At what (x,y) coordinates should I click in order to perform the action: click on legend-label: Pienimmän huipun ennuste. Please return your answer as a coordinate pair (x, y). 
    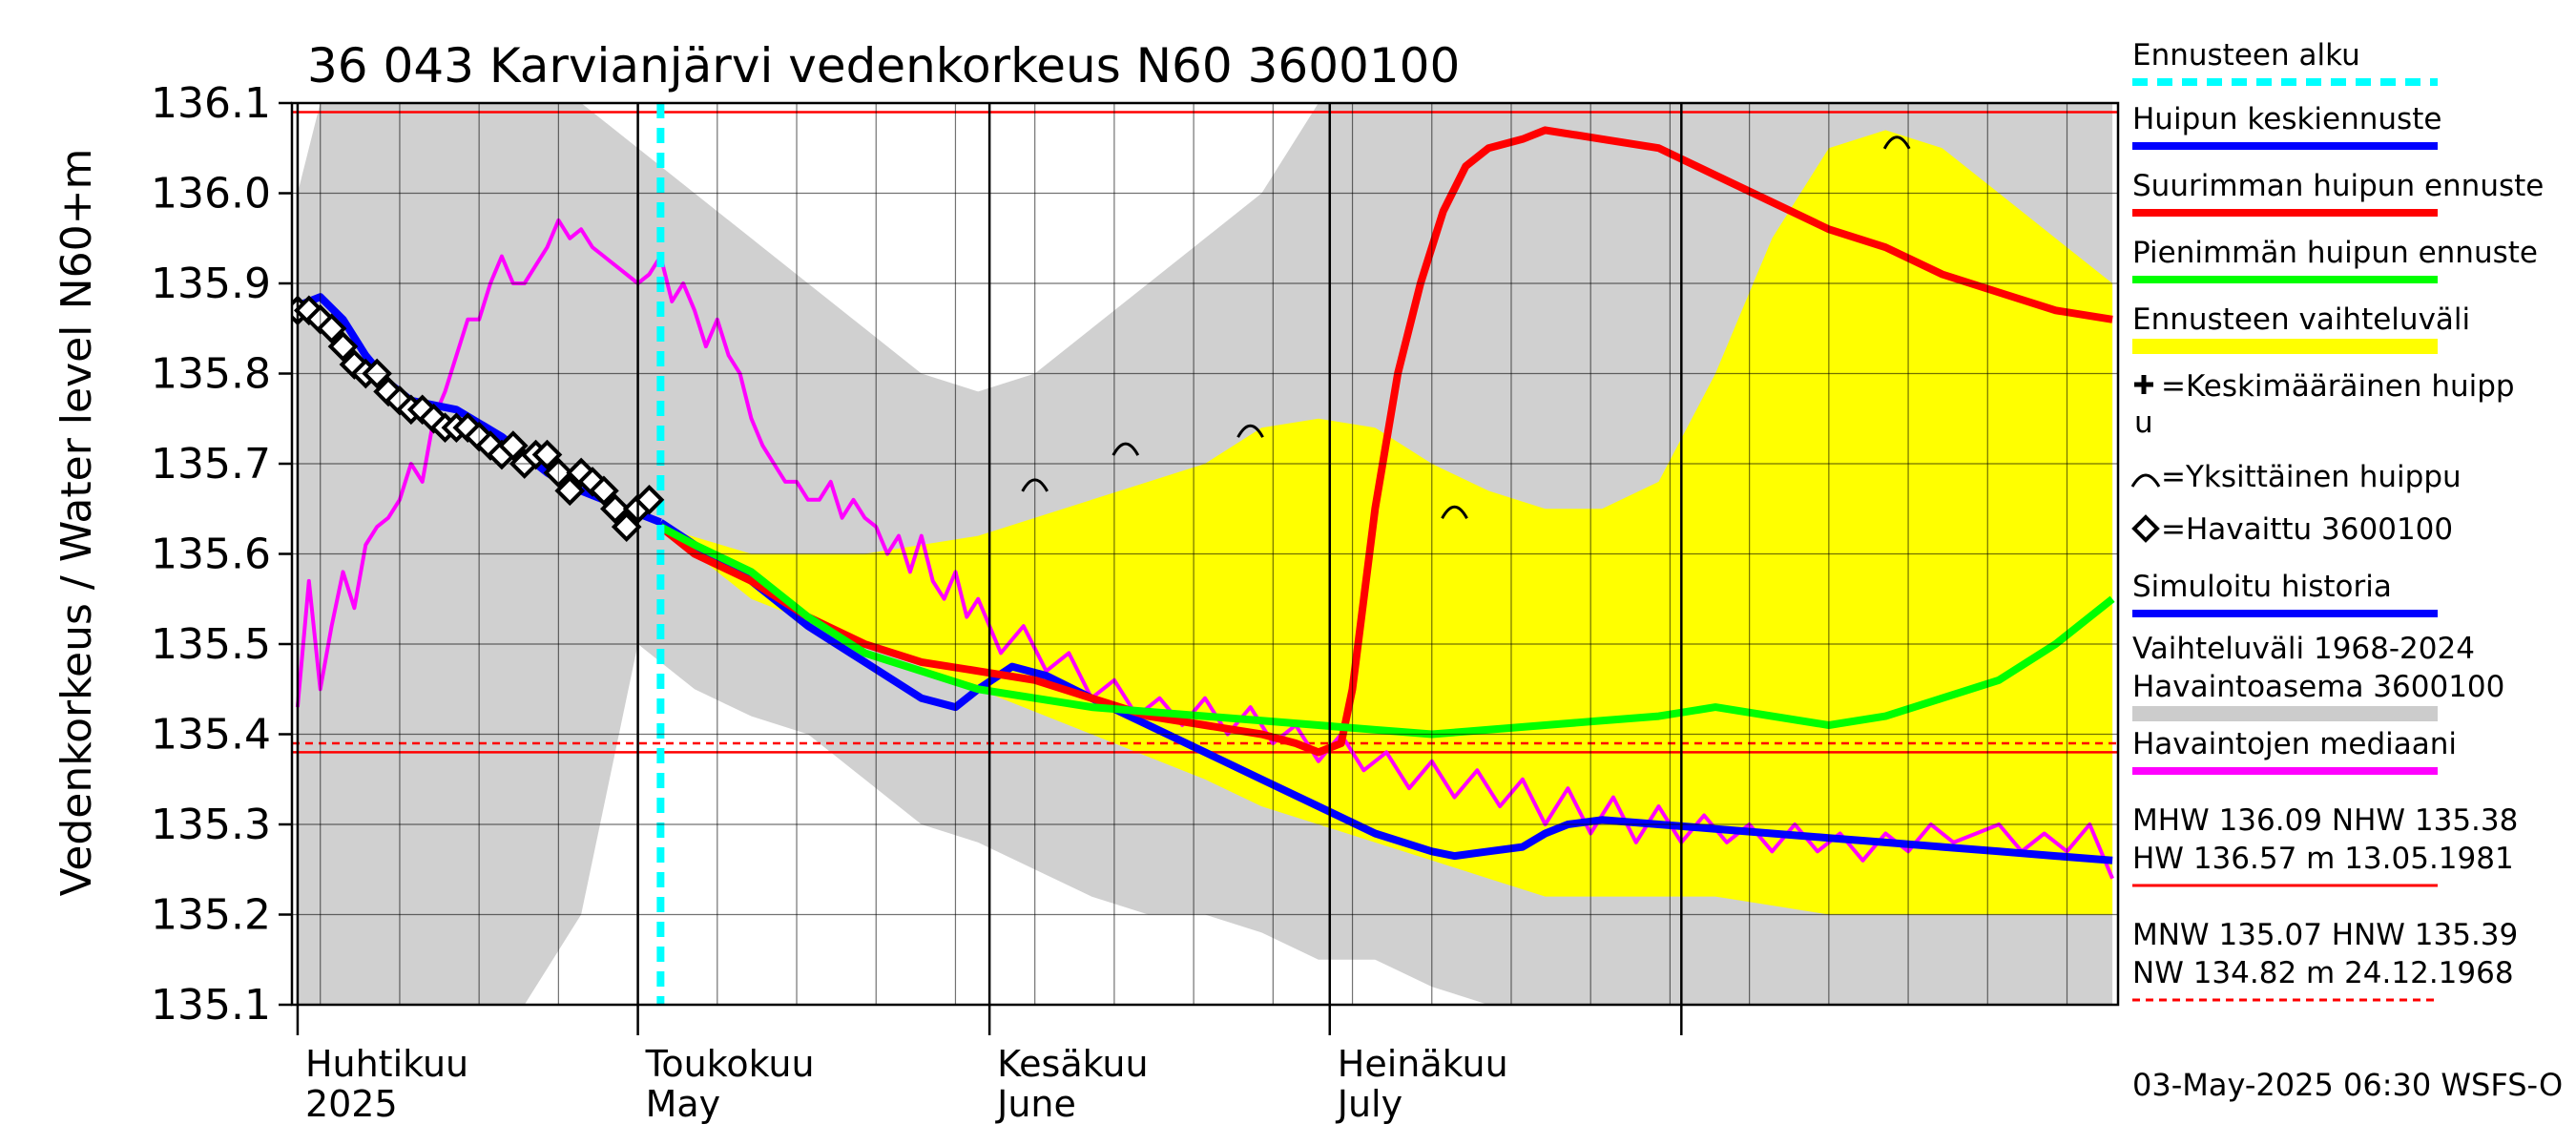
    Looking at the image, I should click on (2335, 253).